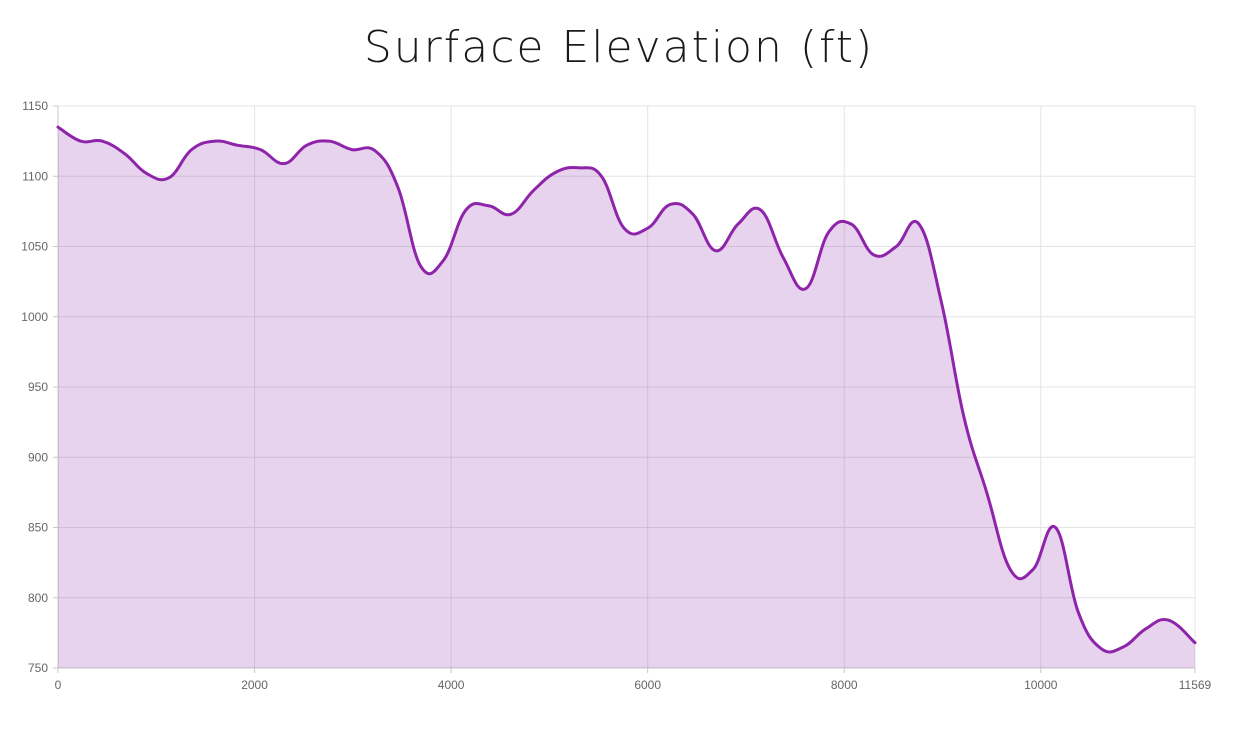  I want to click on y-tick-label: 1000, so click(34, 317).